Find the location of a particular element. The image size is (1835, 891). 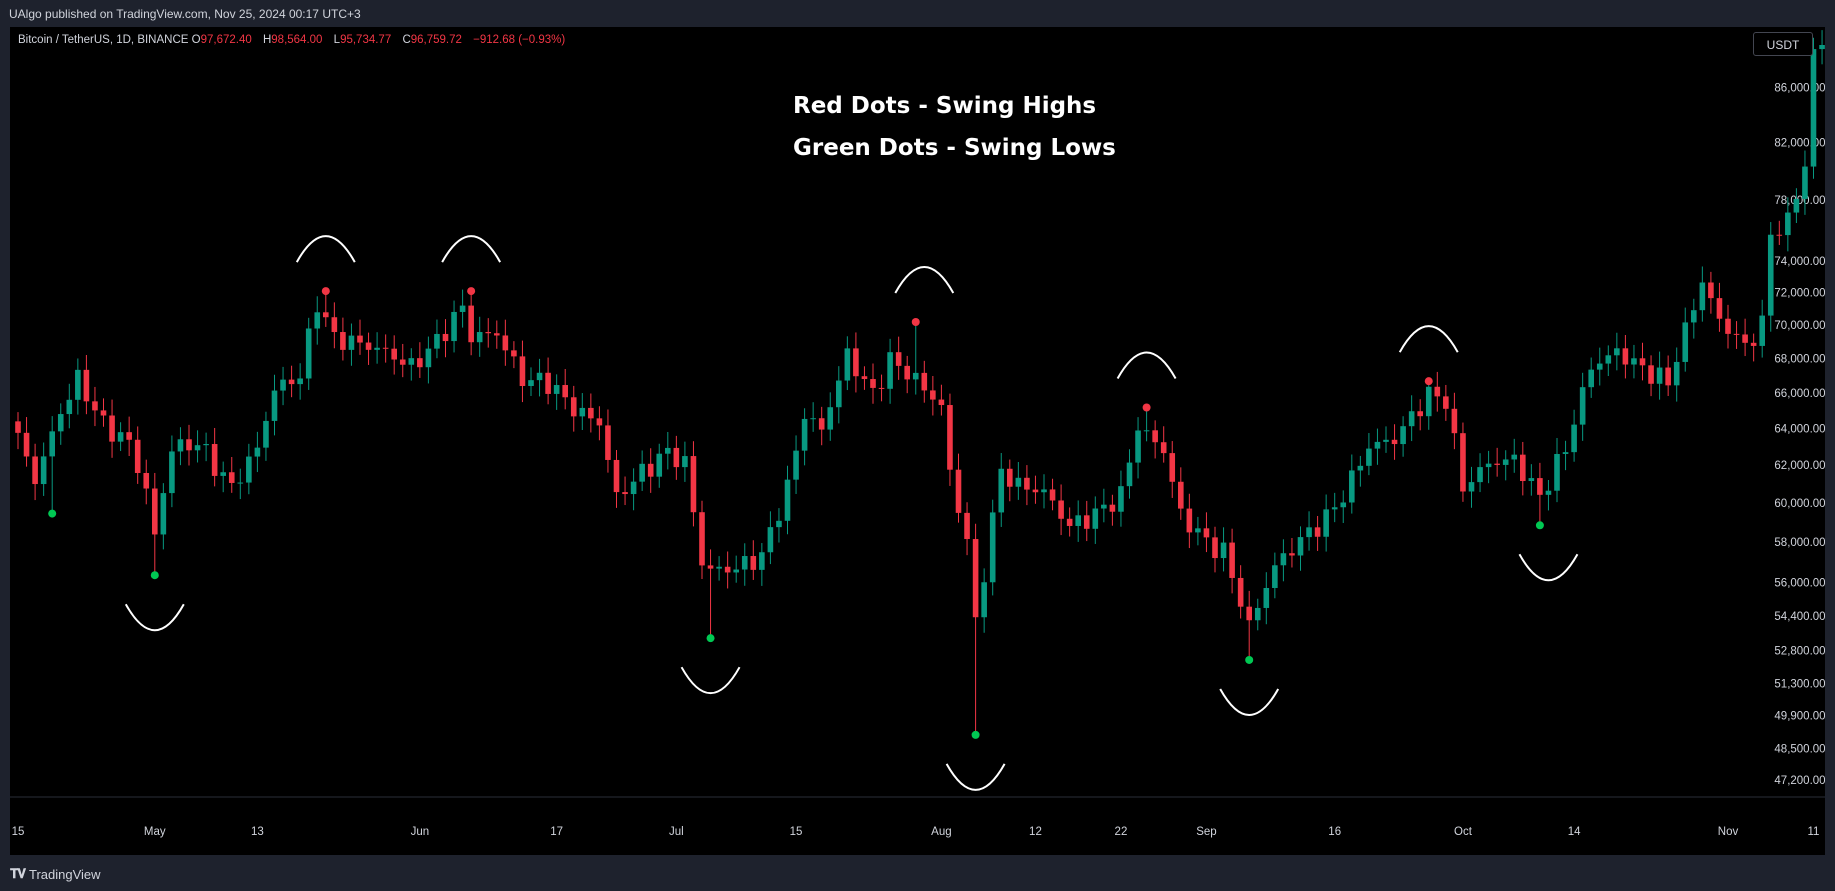

tradingview-logo: 𝐓𝐕 TradingView is located at coordinates (55, 874).